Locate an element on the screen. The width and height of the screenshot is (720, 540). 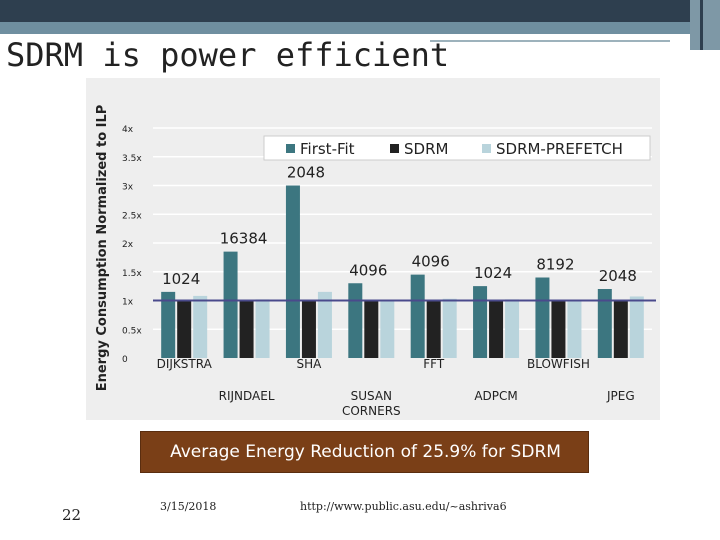
bar-sdrm-dijkstra is located at coordinates (184, 329).